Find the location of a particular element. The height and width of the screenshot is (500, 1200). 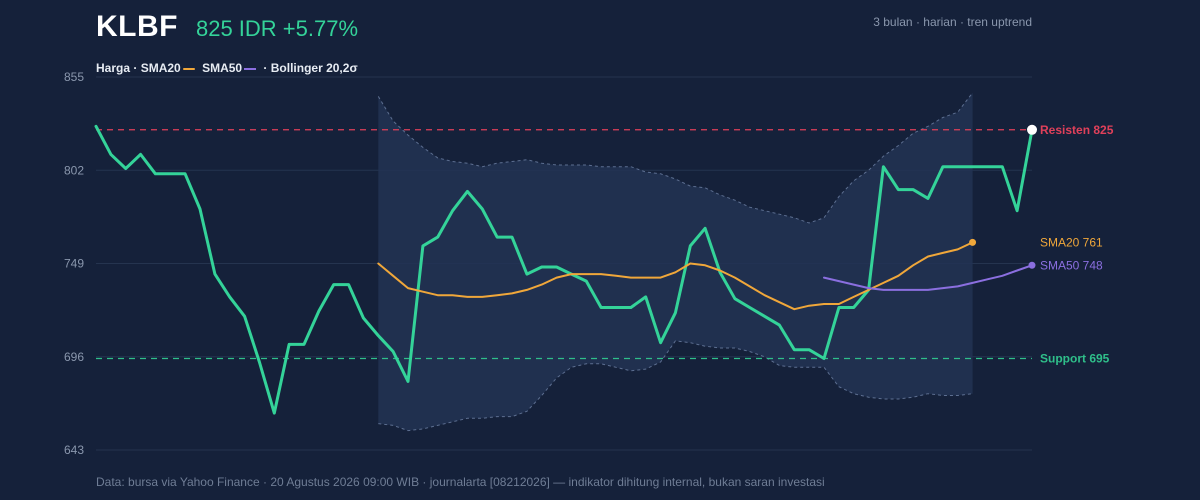

chart-meta: 3 bulan · harian · tren uptrend is located at coordinates (952, 22).